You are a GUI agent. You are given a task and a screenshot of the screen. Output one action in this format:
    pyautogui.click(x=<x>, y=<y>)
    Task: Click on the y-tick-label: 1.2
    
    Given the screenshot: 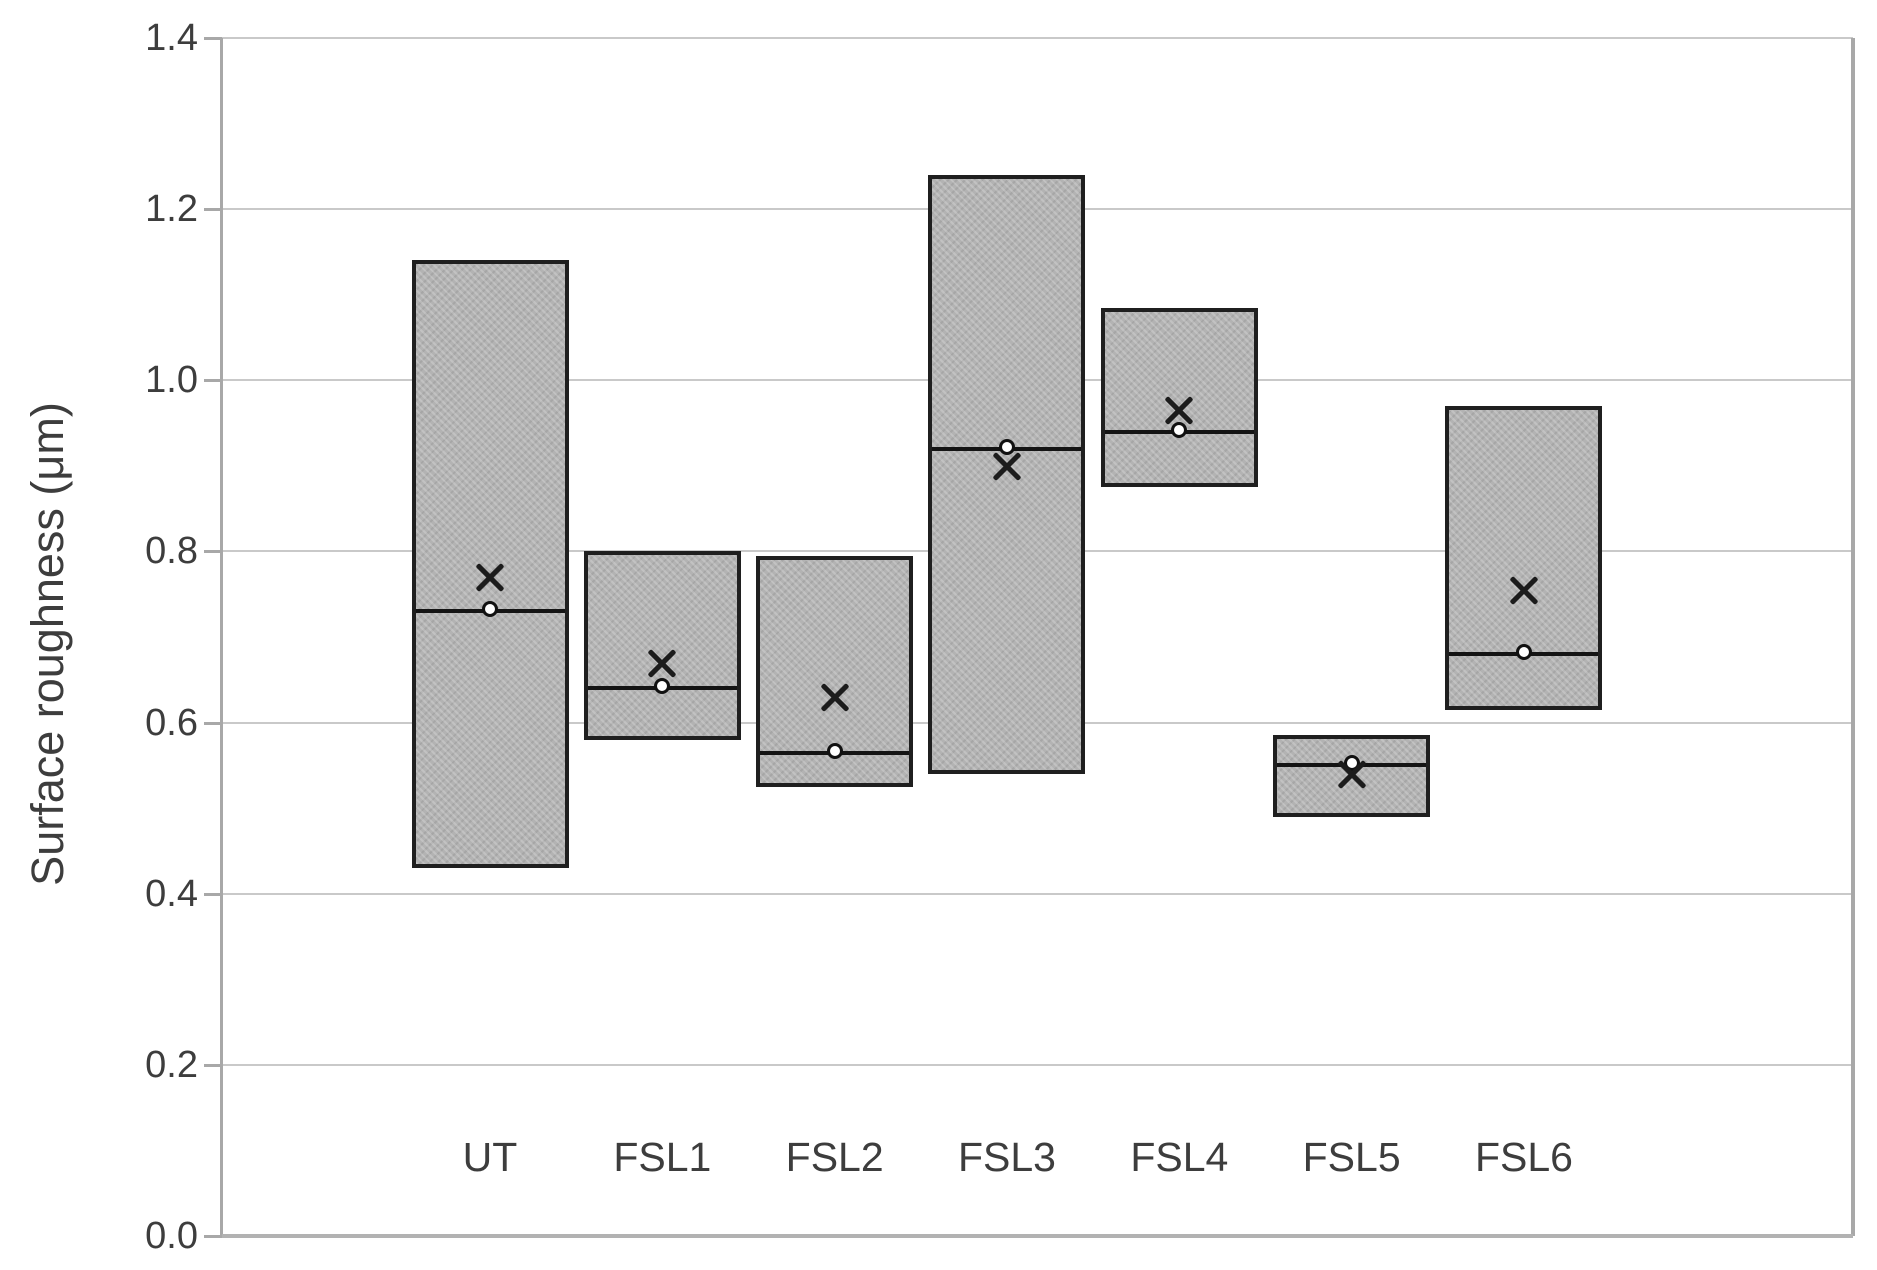 What is the action you would take?
    pyautogui.click(x=171, y=209)
    